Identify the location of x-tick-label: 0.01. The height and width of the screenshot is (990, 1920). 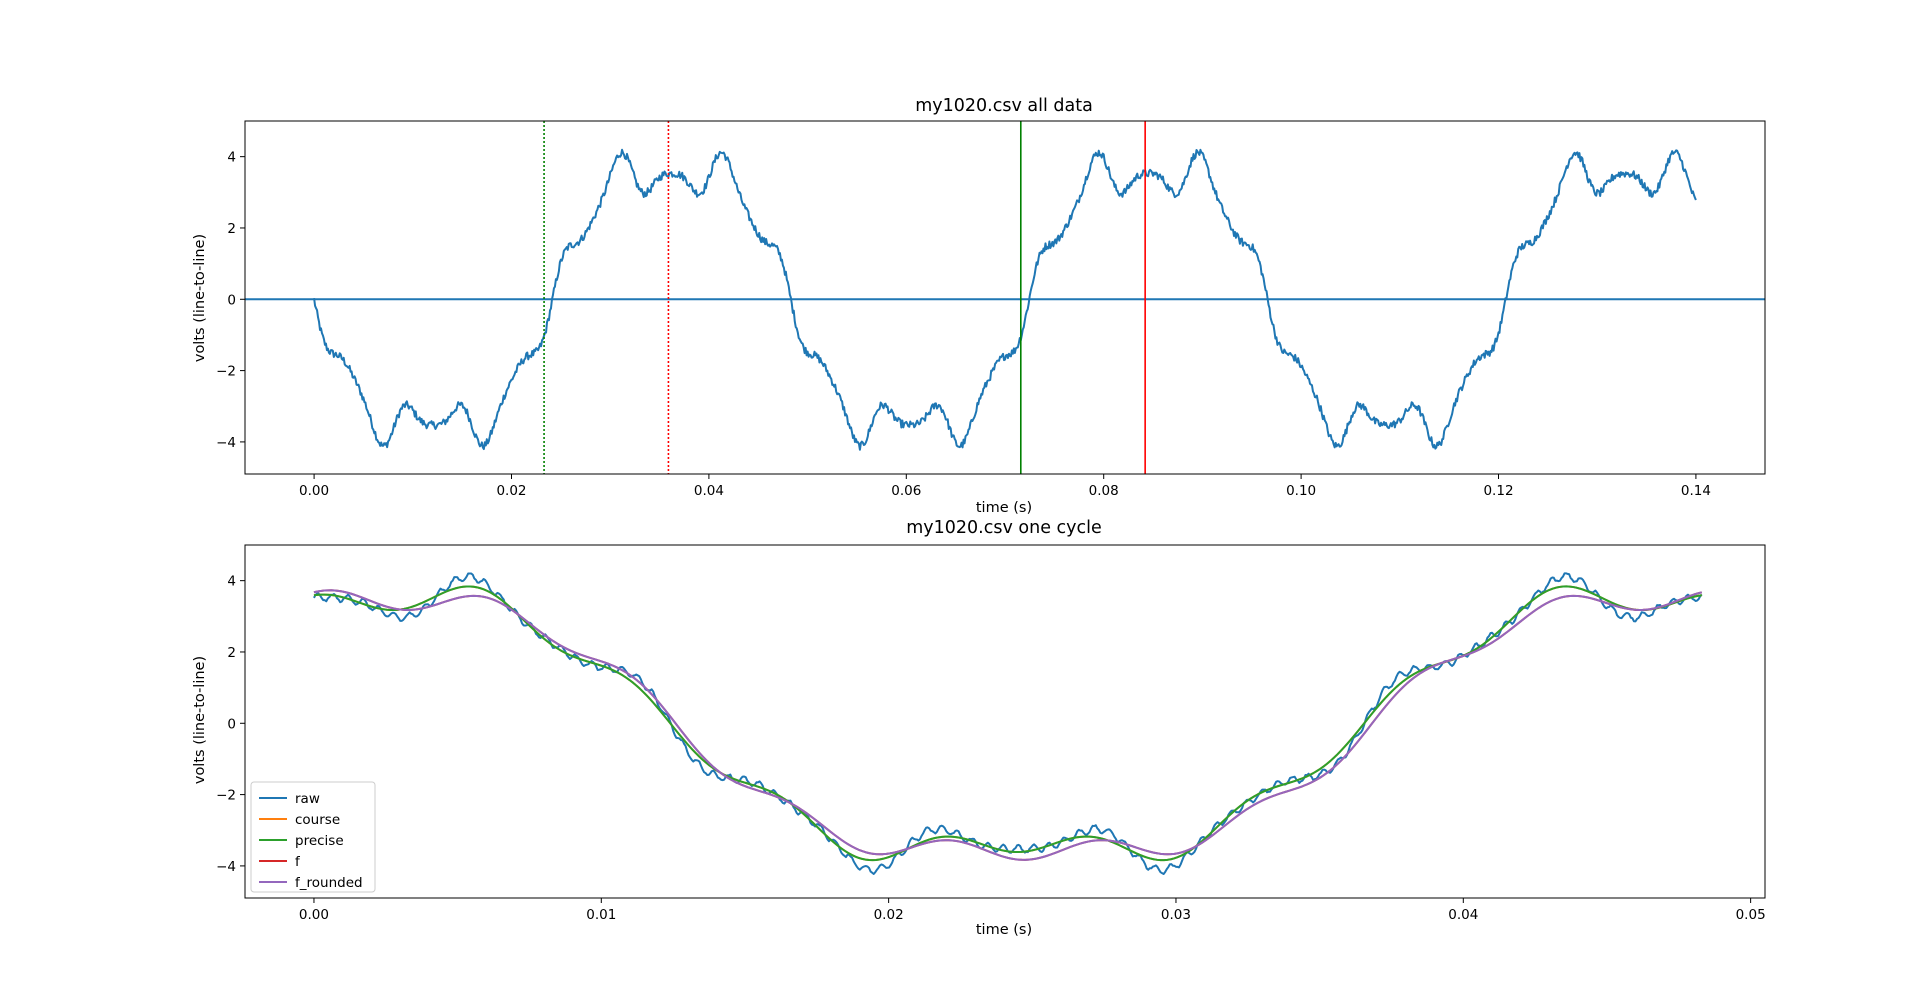
(601, 915).